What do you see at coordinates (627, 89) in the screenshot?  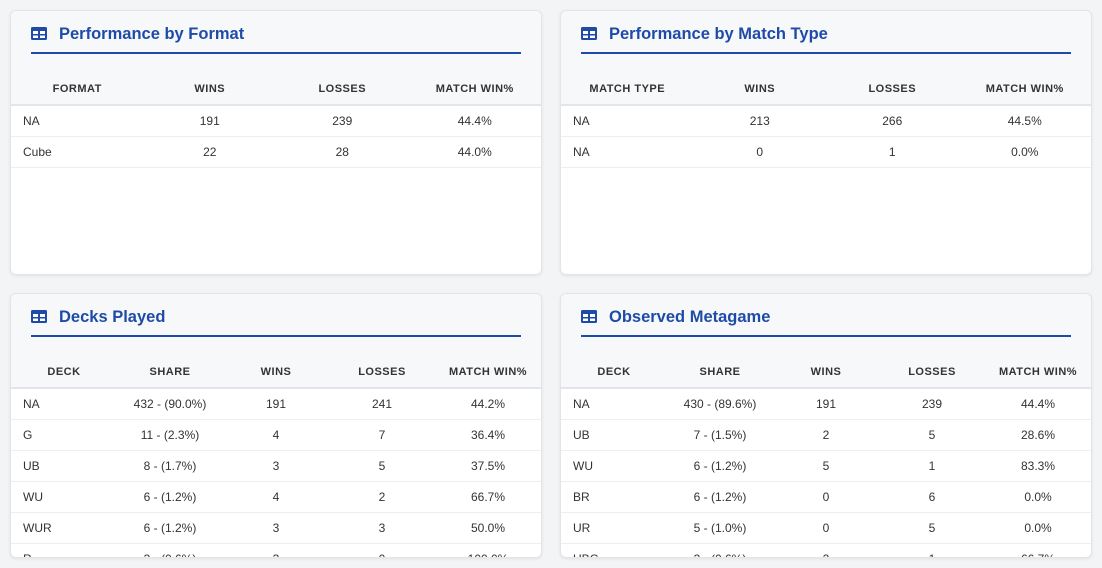 I see `column-header: MATCH TYPE` at bounding box center [627, 89].